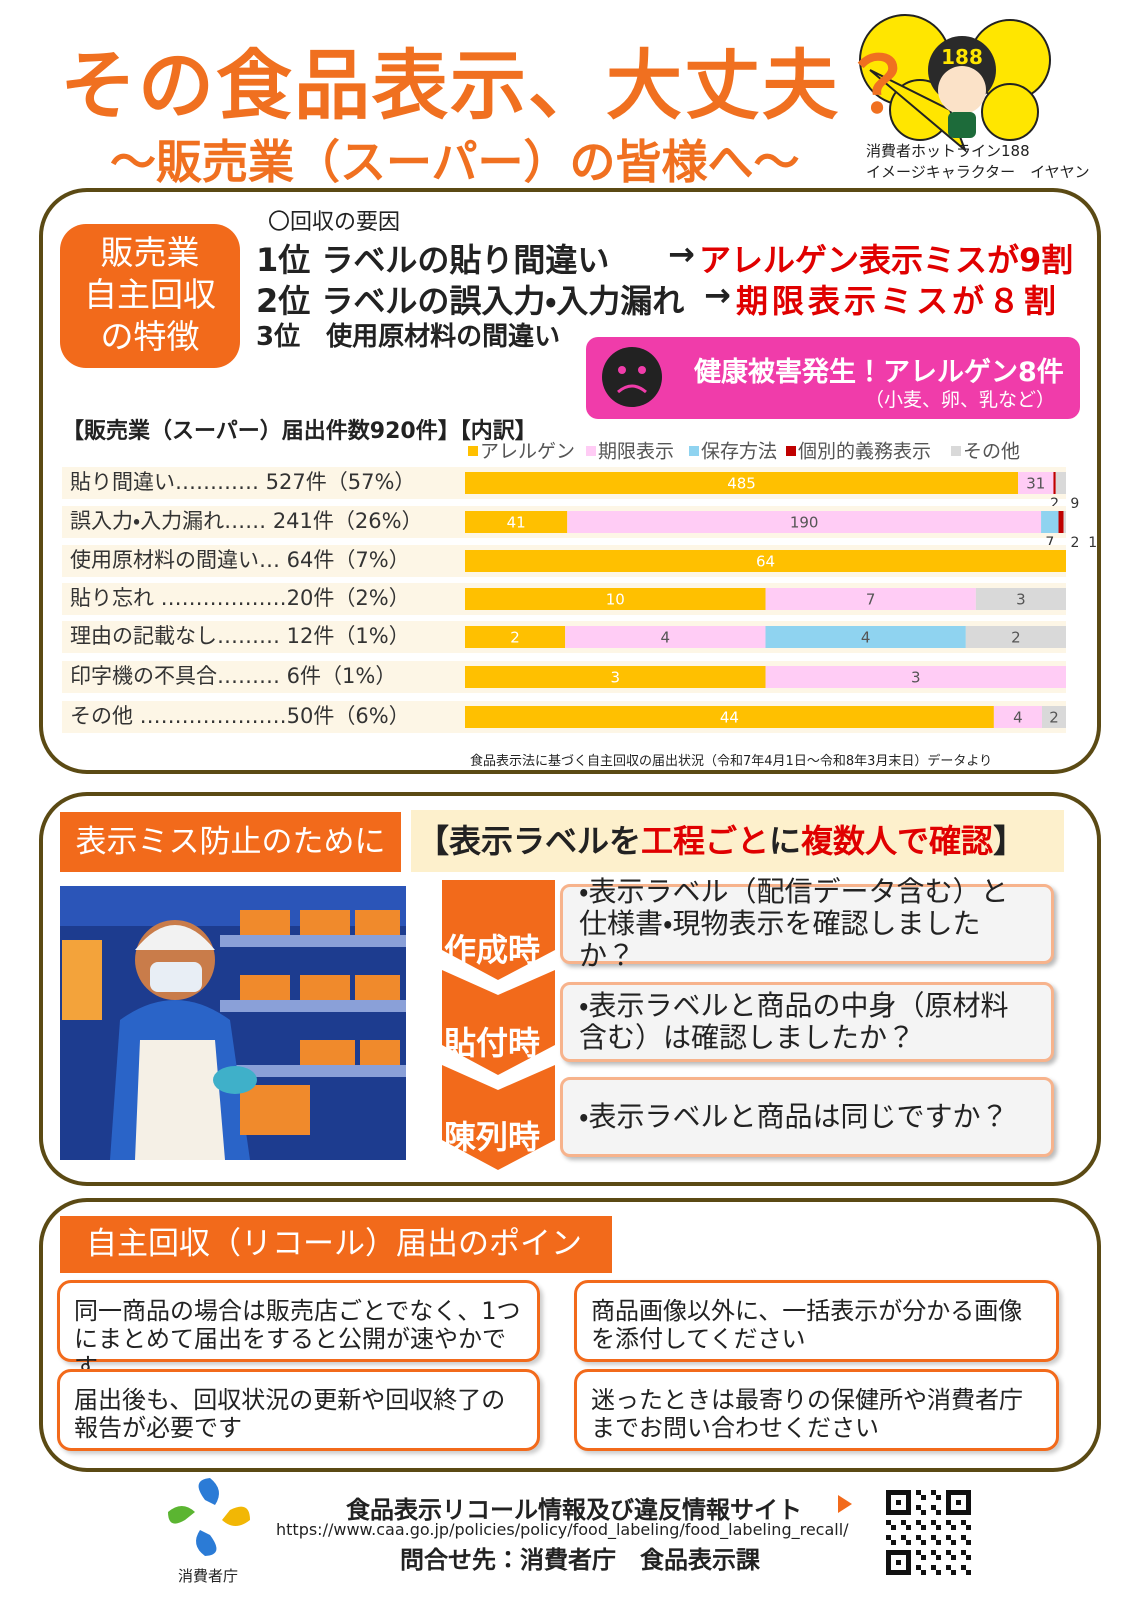 The image size is (1131, 1600). I want to click on chart-title: 【販売業（スーパー）届出件数920件】【内訳】, so click(299, 431).